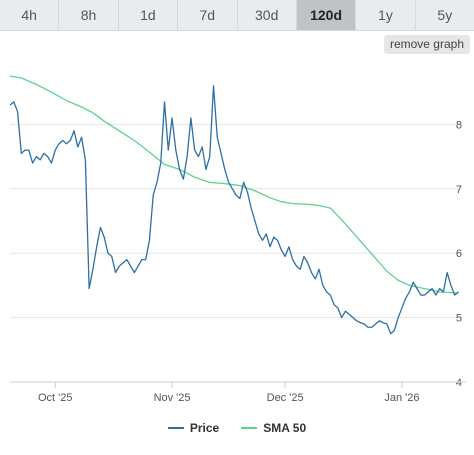  What do you see at coordinates (445, 15) in the screenshot?
I see `tab-5y: 5y` at bounding box center [445, 15].